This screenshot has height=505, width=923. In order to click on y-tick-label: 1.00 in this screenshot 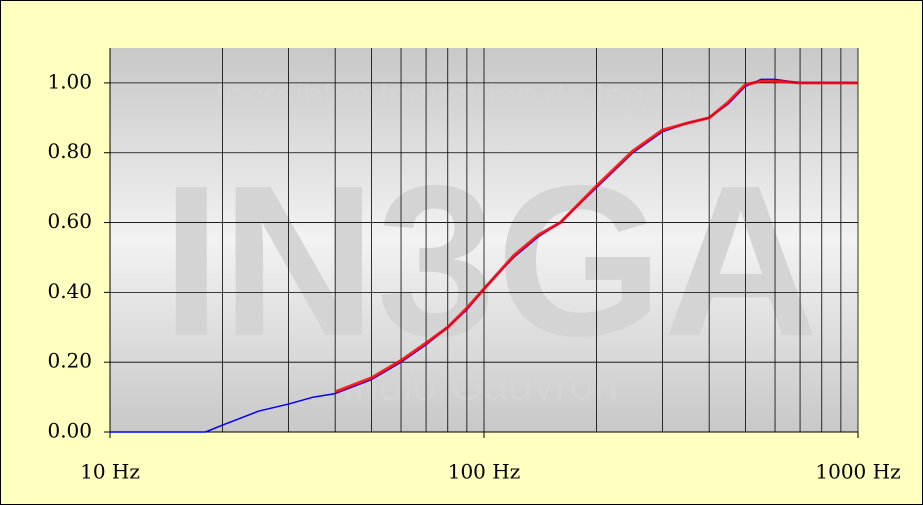, I will do `click(69, 81)`.